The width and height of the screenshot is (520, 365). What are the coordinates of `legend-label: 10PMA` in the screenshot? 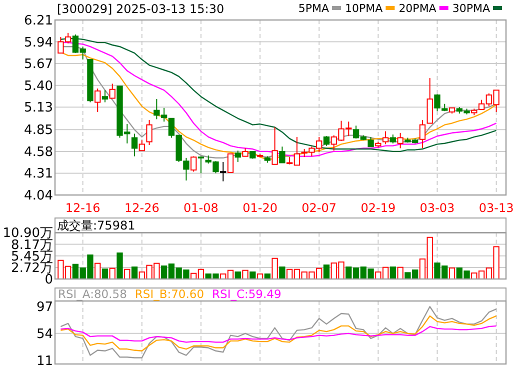 It's located at (364, 8).